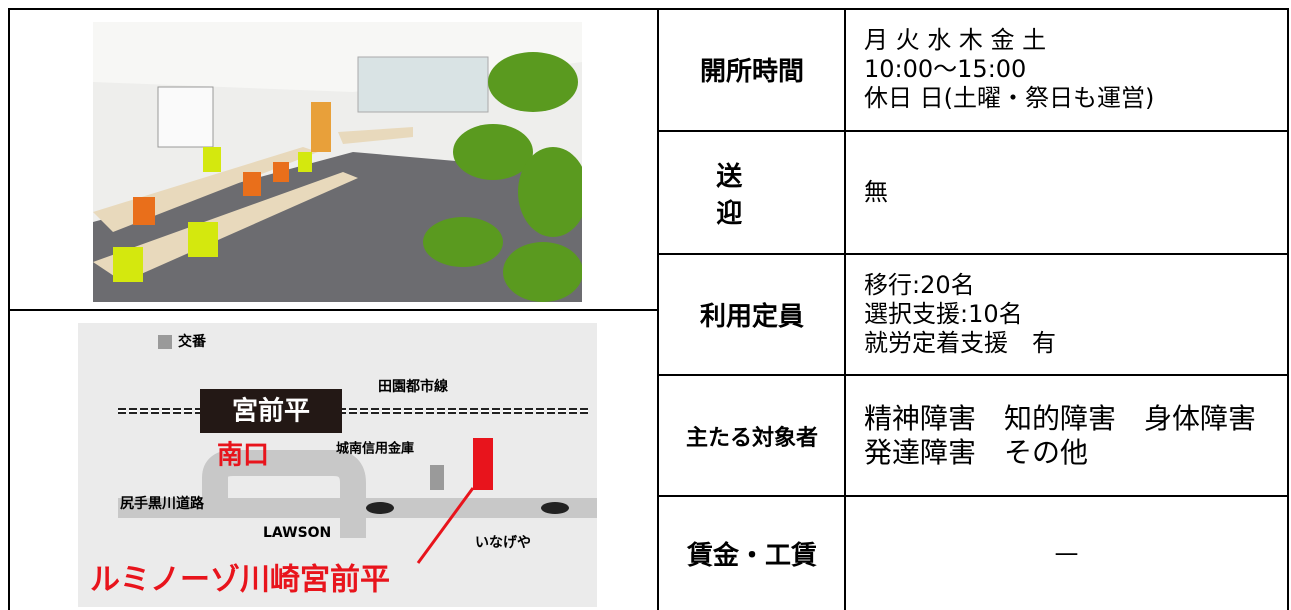 This screenshot has height=610, width=1291. Describe the element at coordinates (1060, 418) in the screenshot. I see `value-line: 精神障害 知的障害 身体障害` at that location.